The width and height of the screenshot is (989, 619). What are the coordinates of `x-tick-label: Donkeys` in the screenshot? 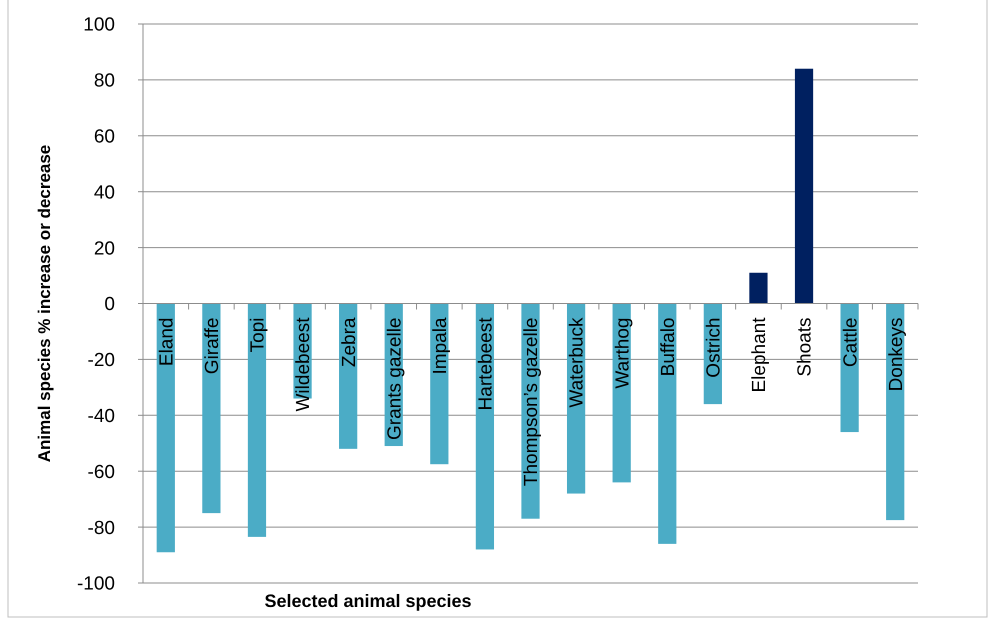 It's located at (896, 355).